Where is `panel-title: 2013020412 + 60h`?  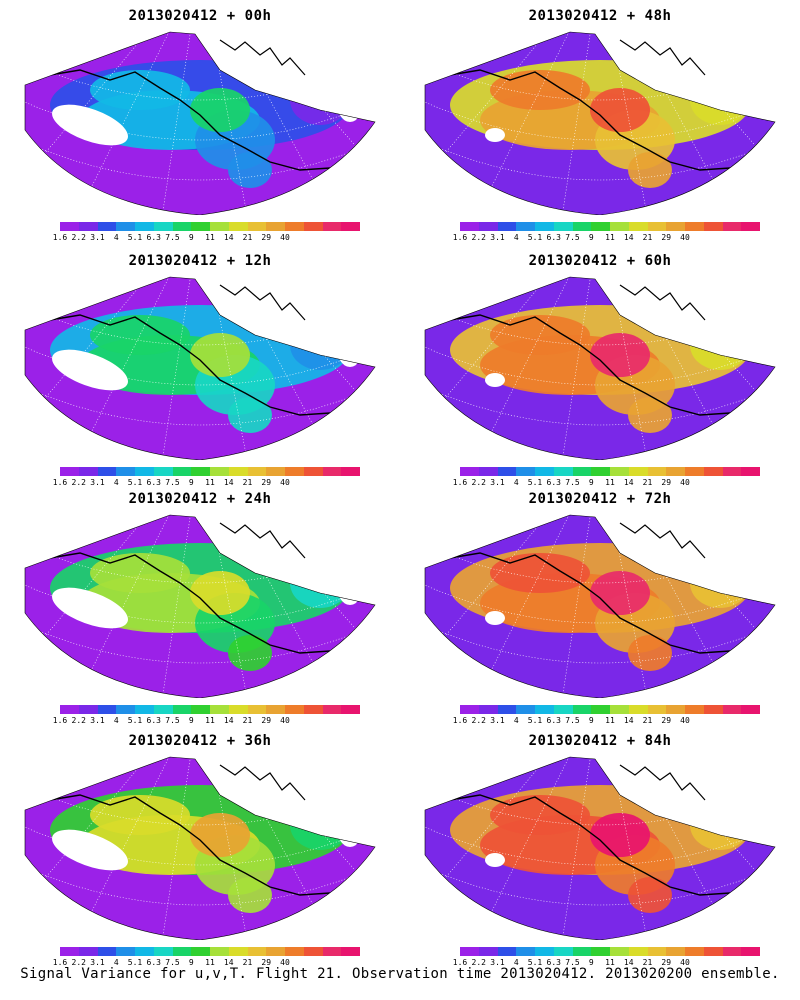 panel-title: 2013020412 + 60h is located at coordinates (600, 261).